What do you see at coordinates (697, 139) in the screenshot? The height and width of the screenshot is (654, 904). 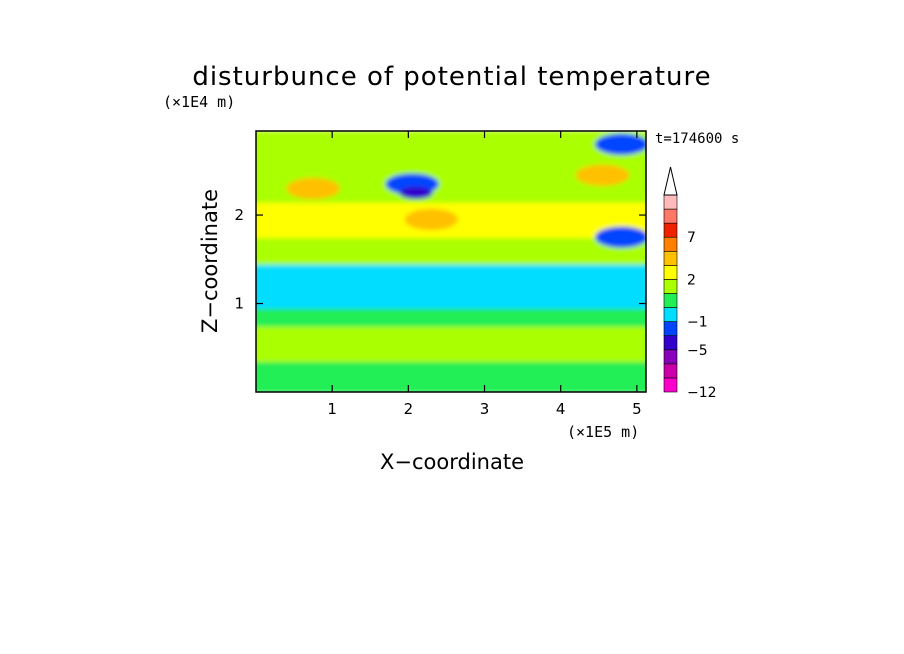 I see `time-label: t=174600 s` at bounding box center [697, 139].